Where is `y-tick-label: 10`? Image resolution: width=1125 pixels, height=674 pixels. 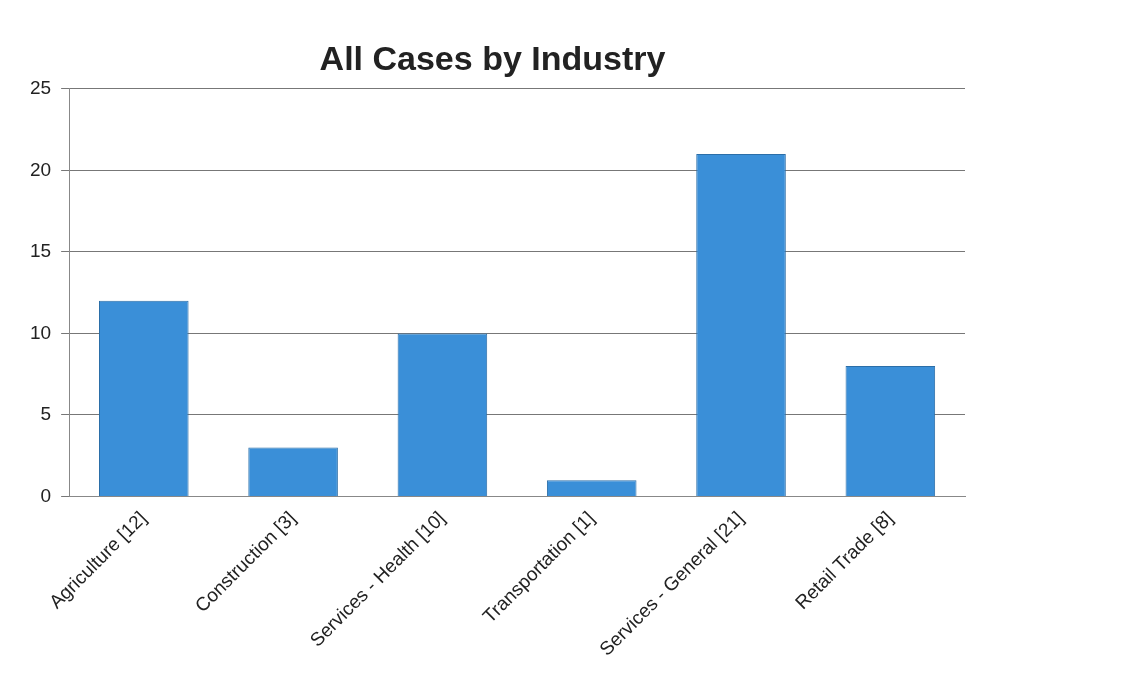
y-tick-label: 10 is located at coordinates (40, 332).